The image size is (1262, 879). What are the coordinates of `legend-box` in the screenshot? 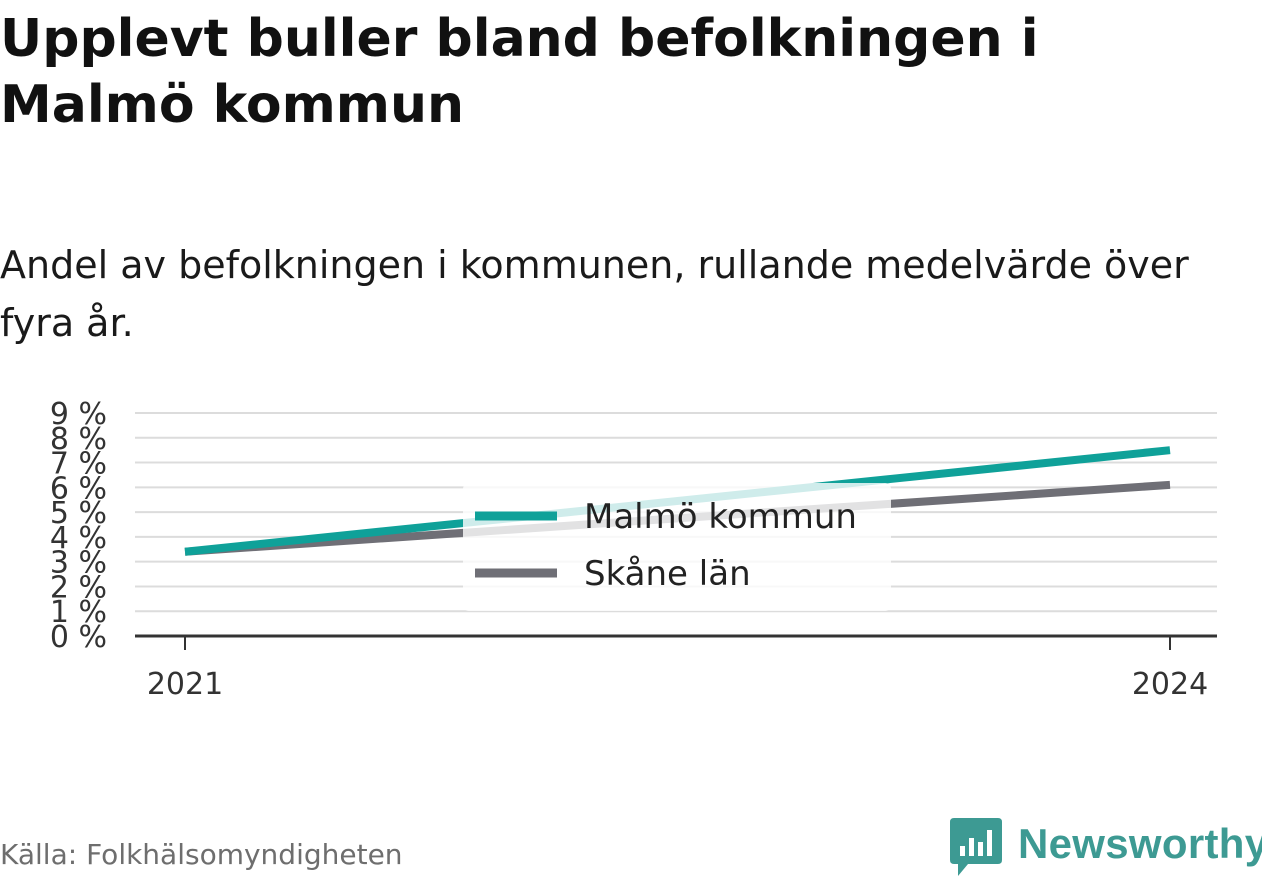 It's located at (677, 547).